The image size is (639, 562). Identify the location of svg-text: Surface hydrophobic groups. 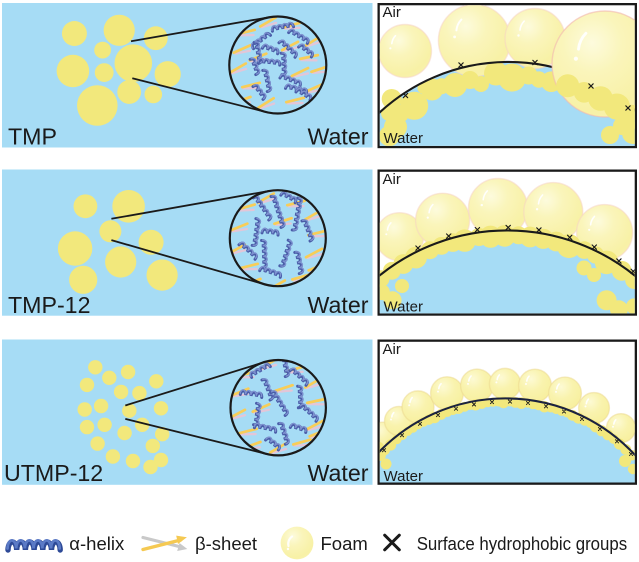
(522, 543).